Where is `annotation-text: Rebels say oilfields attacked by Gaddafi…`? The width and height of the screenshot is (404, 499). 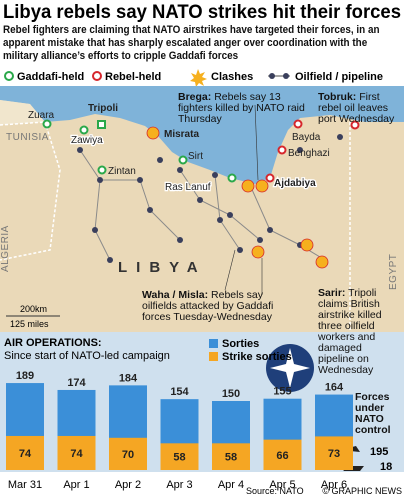
annotation-text: Rebels say oilfields attacked by Gaddafi… is located at coordinates (208, 306).